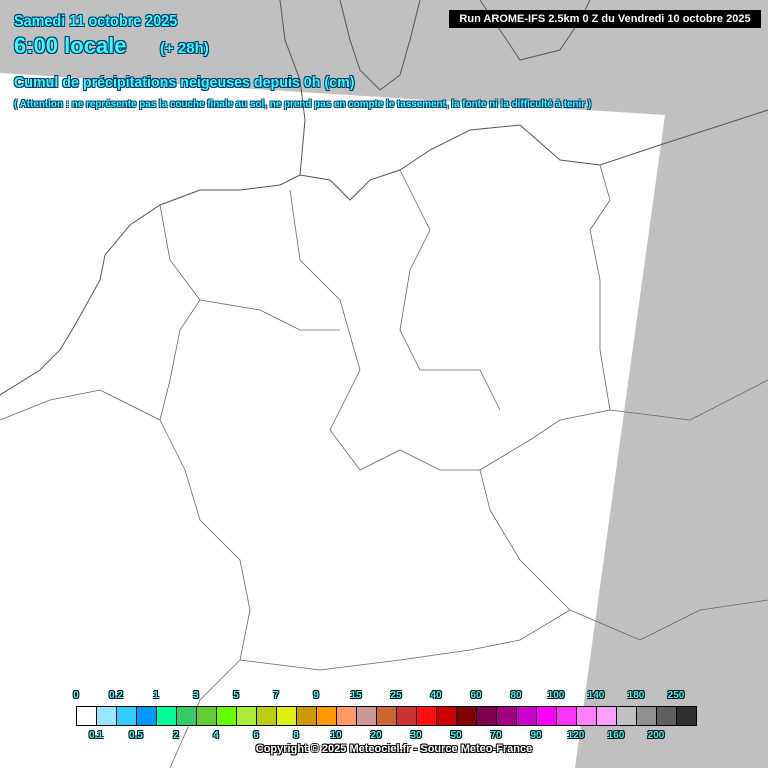 The width and height of the screenshot is (768, 768). Describe the element at coordinates (184, 48) in the screenshot. I see `forecast-lead: (+ 28h)` at that location.